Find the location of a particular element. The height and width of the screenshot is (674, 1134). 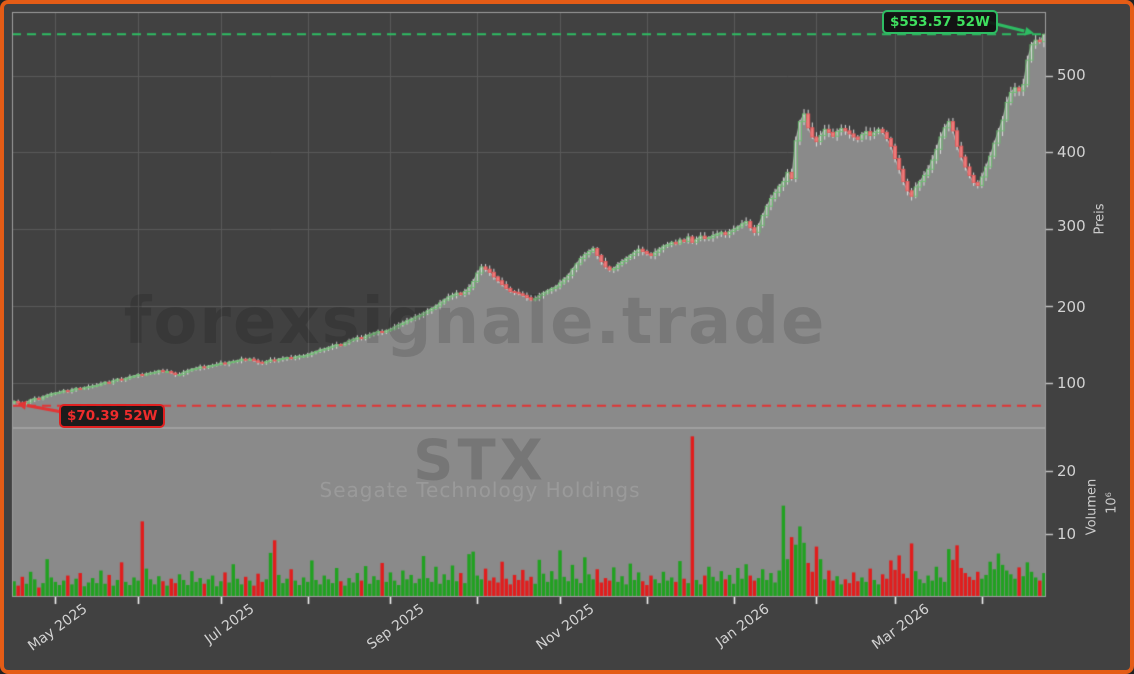

volume-tick-10: 10 is located at coordinates (1067, 534).